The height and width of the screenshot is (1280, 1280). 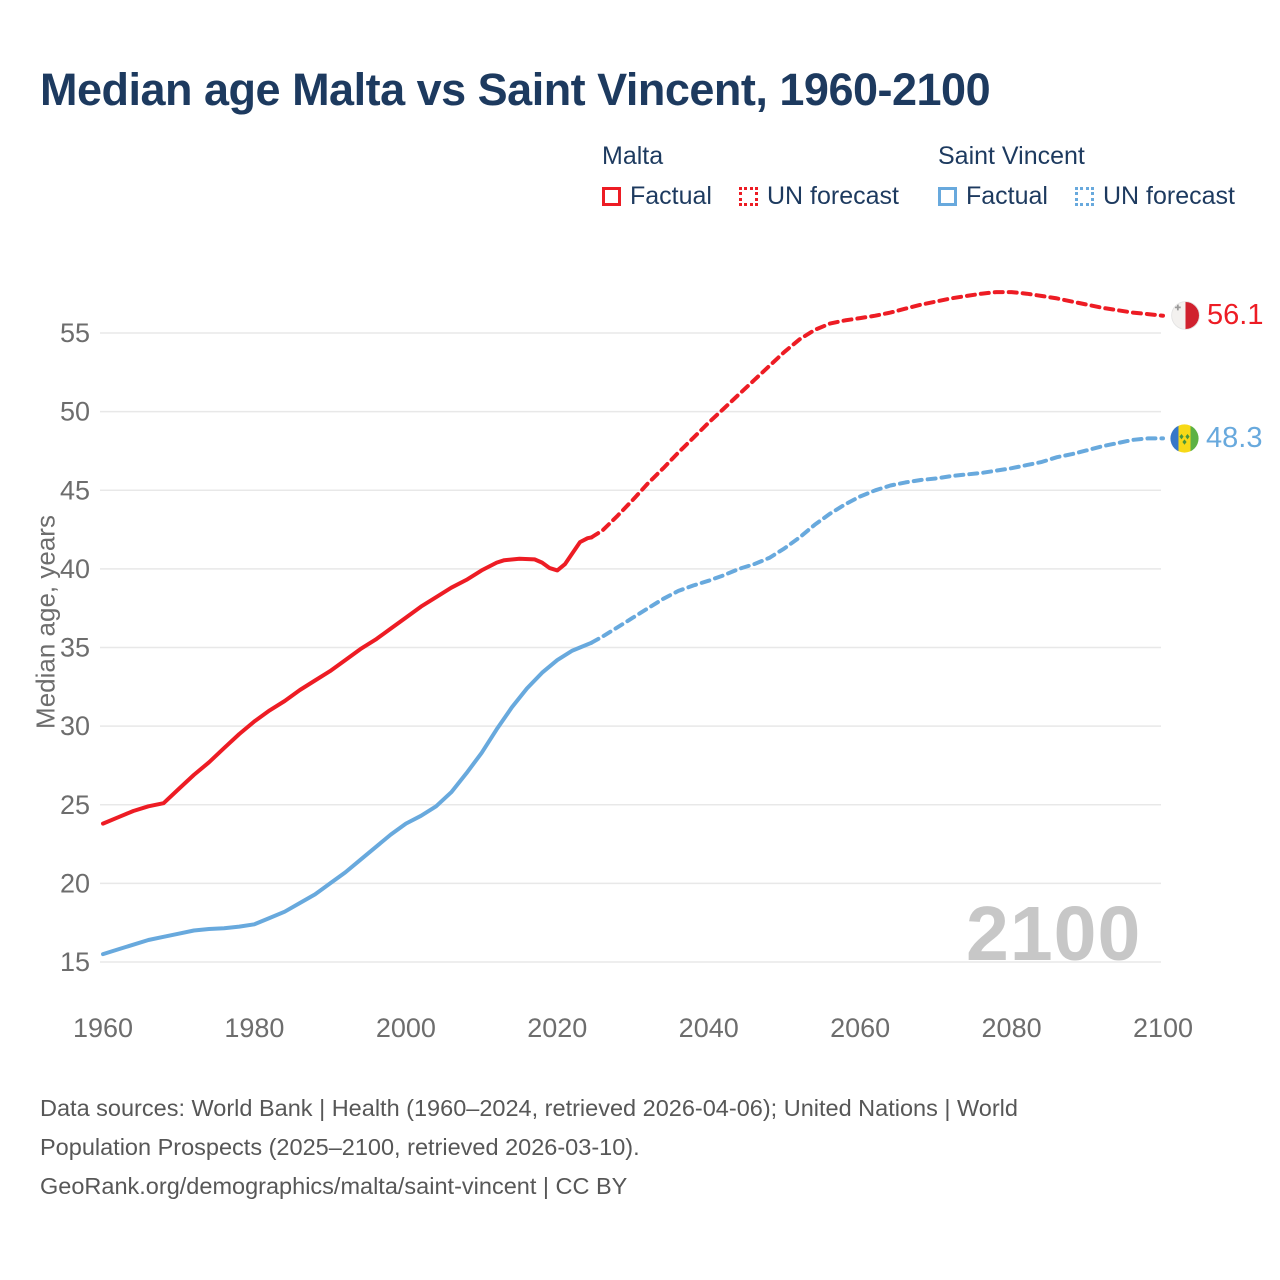 I want to click on x-tick-label-2020: 2020, so click(x=557, y=1028).